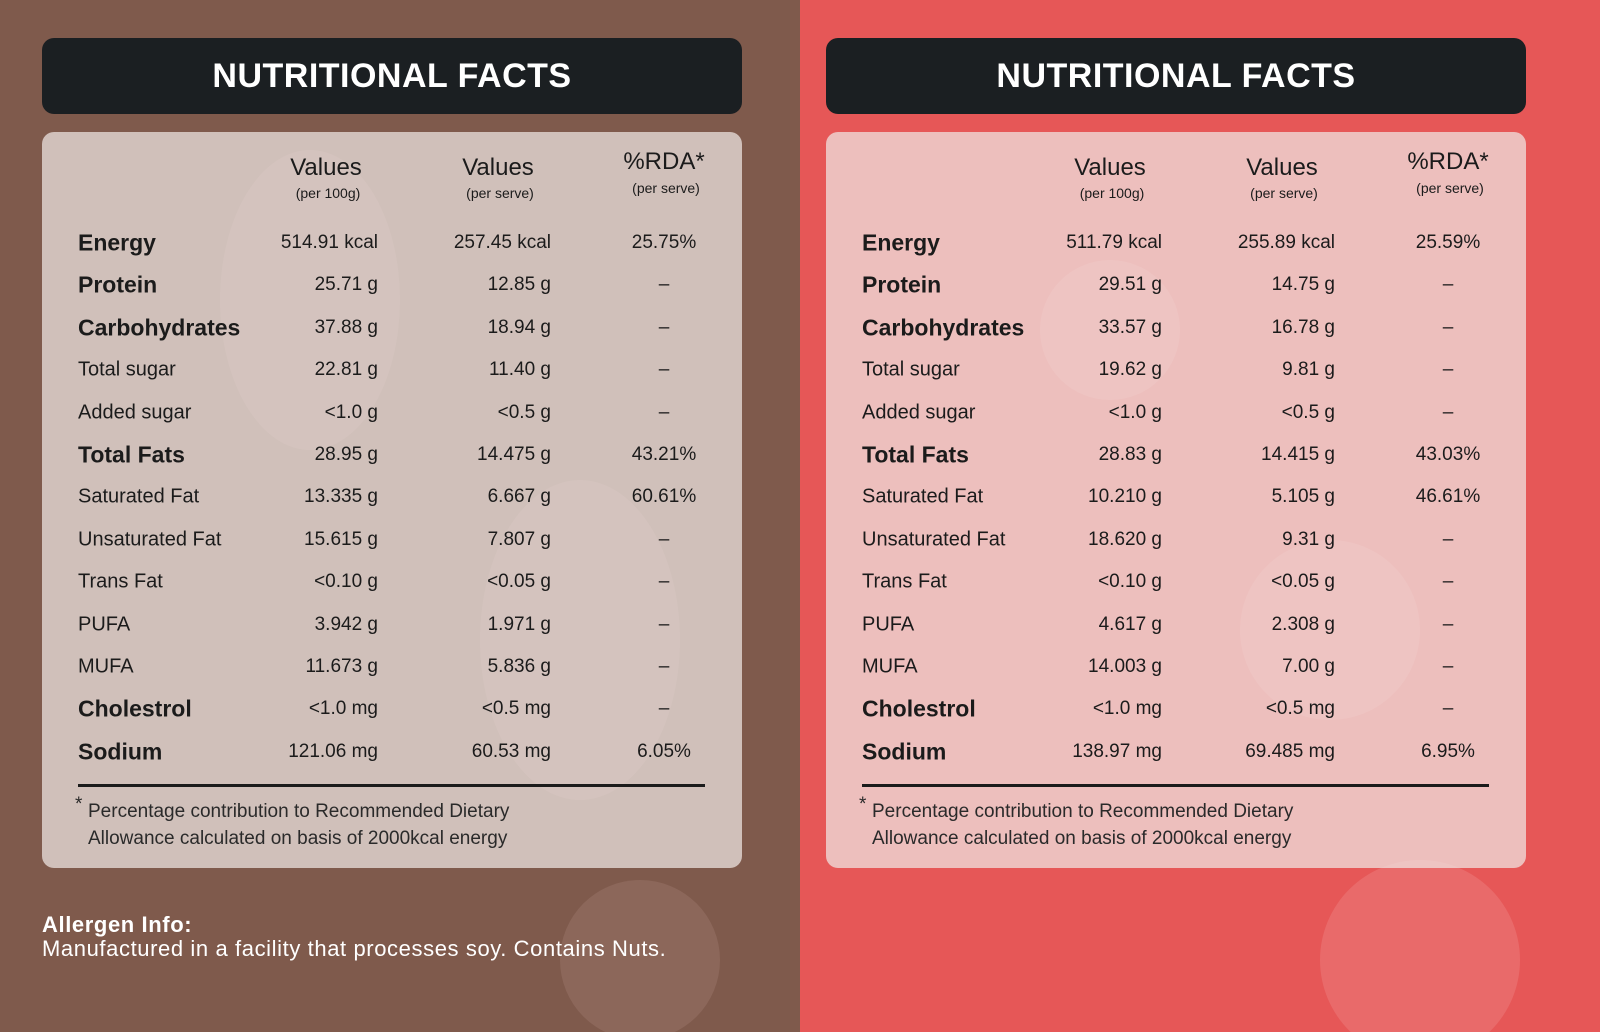 This screenshot has height=1032, width=1600. What do you see at coordinates (117, 924) in the screenshot?
I see `allergen-label: Allergen Info:` at bounding box center [117, 924].